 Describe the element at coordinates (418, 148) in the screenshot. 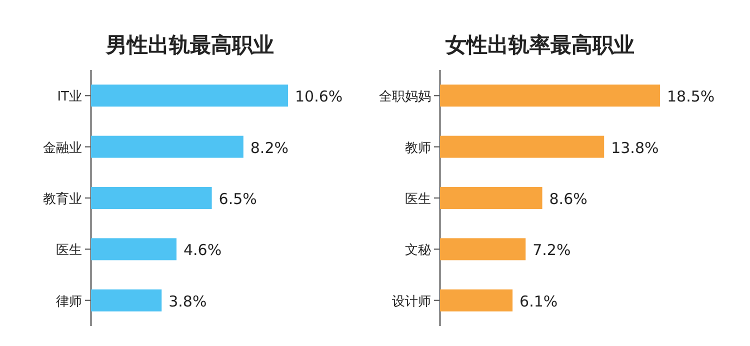

I see `y-tick-label: 教师` at that location.